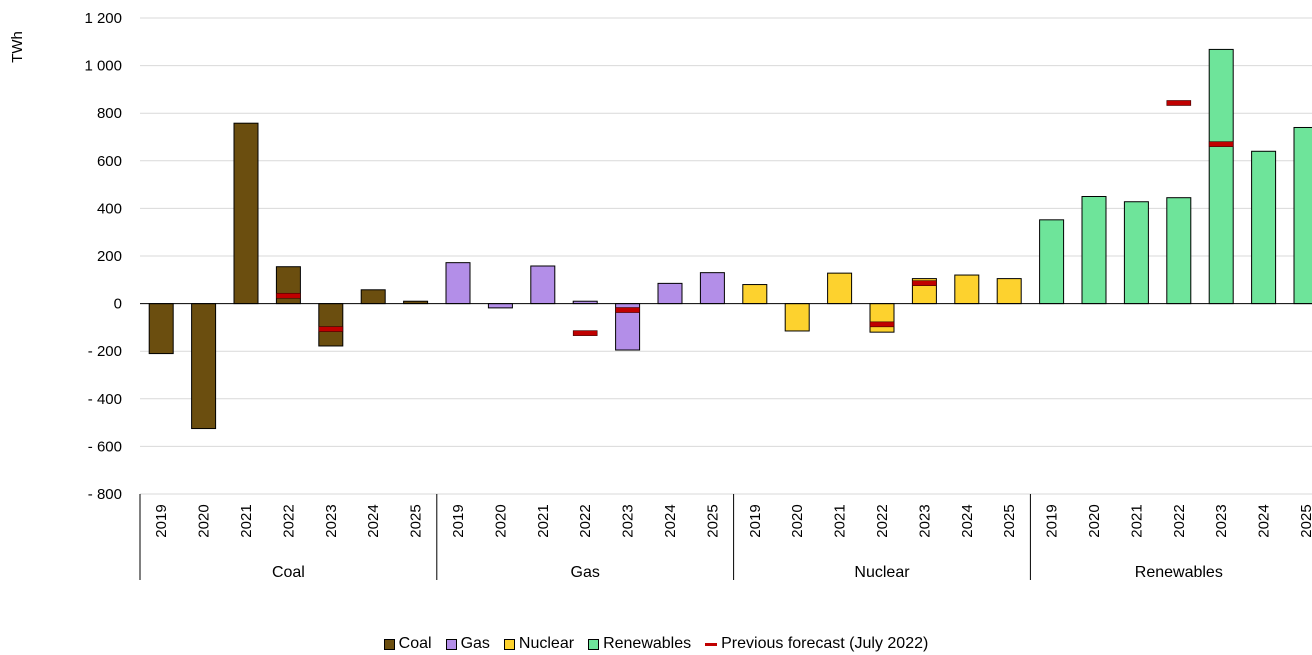  Describe the element at coordinates (105, 494) in the screenshot. I see `y-tick-label: - 800` at that location.